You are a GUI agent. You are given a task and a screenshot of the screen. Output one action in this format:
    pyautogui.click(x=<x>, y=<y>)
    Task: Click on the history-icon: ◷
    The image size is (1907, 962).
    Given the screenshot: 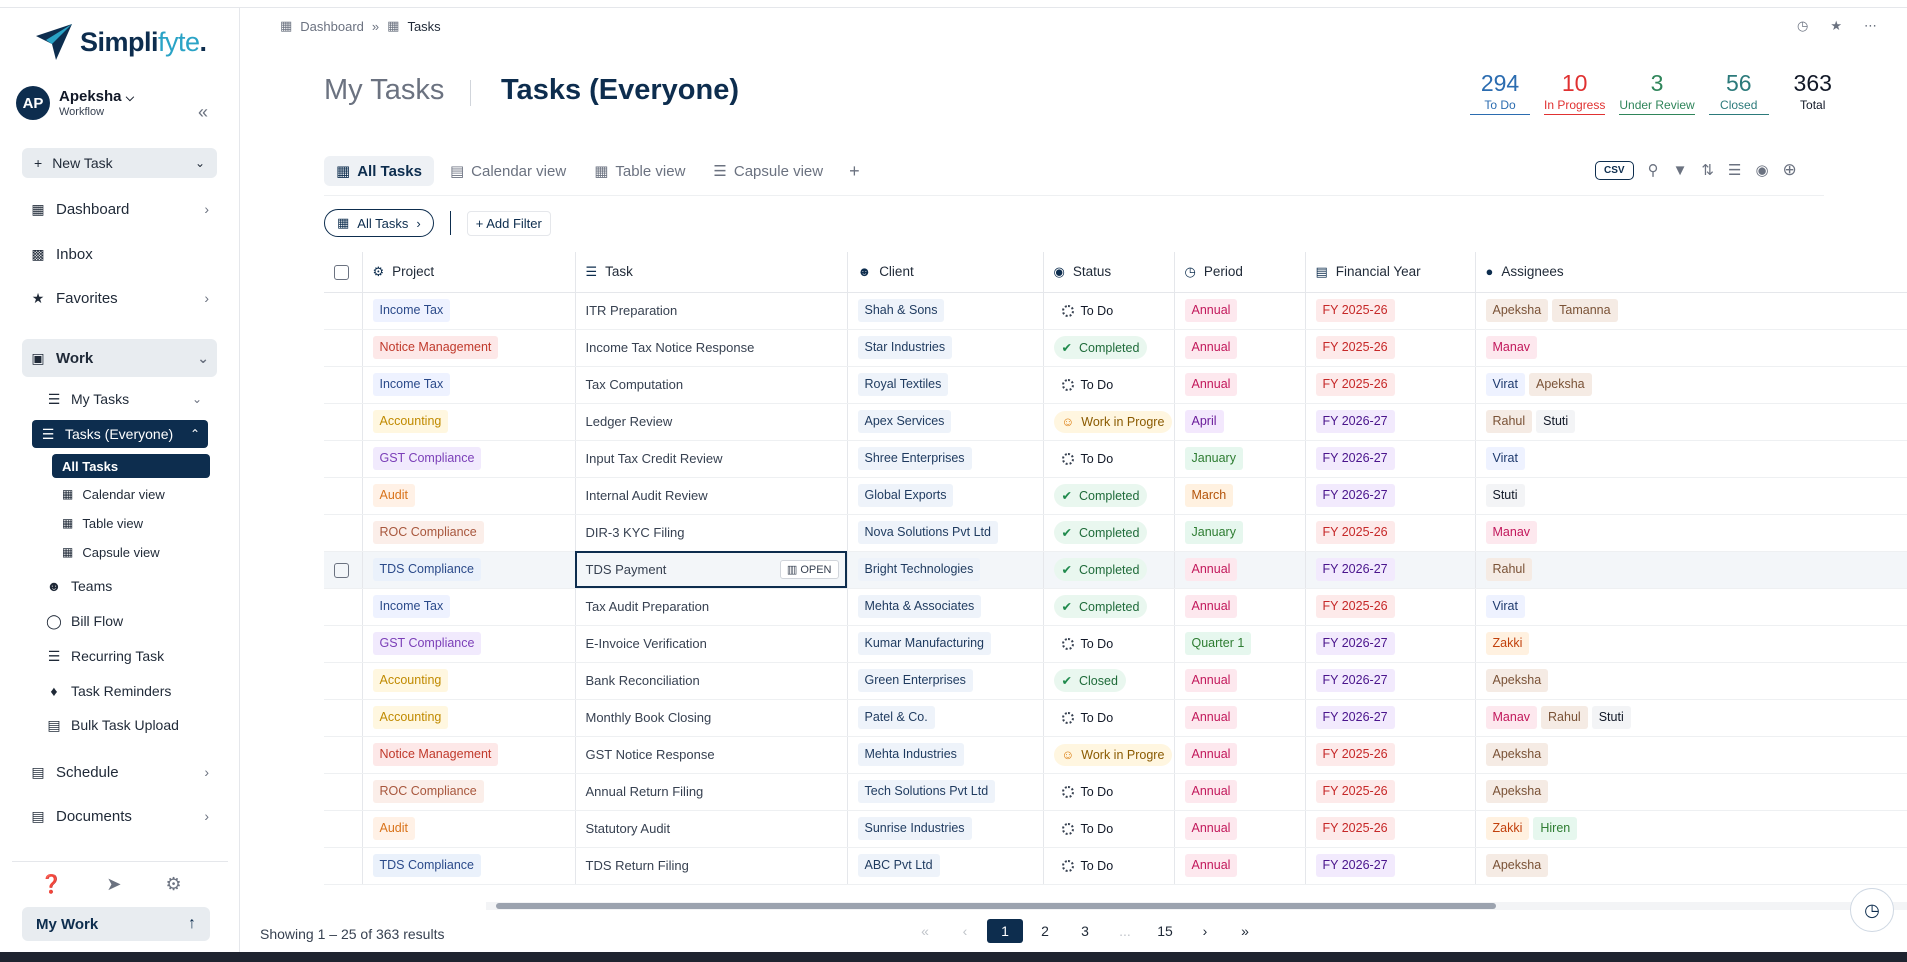 What is the action you would take?
    pyautogui.click(x=1803, y=25)
    